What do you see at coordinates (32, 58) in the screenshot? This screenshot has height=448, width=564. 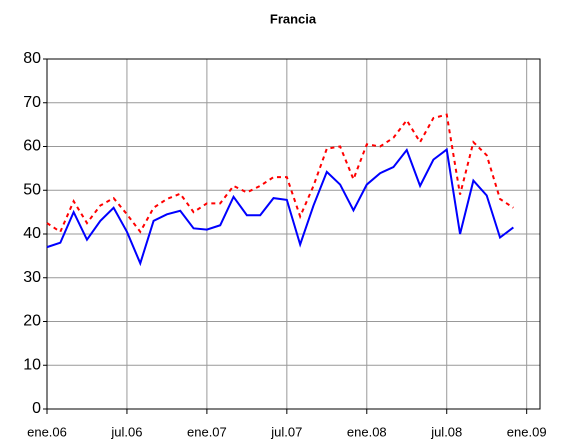 I see `y-tick-label: 80` at bounding box center [32, 58].